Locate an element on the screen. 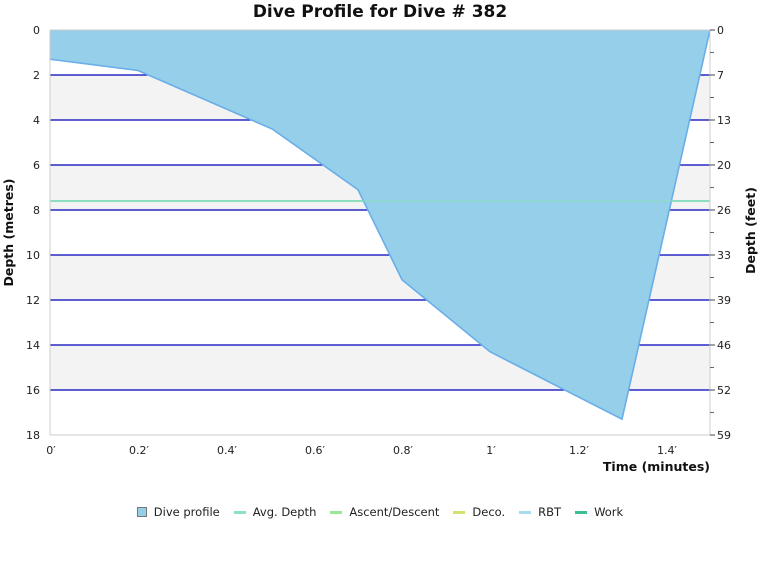  legend-box-icon is located at coordinates (141, 512).